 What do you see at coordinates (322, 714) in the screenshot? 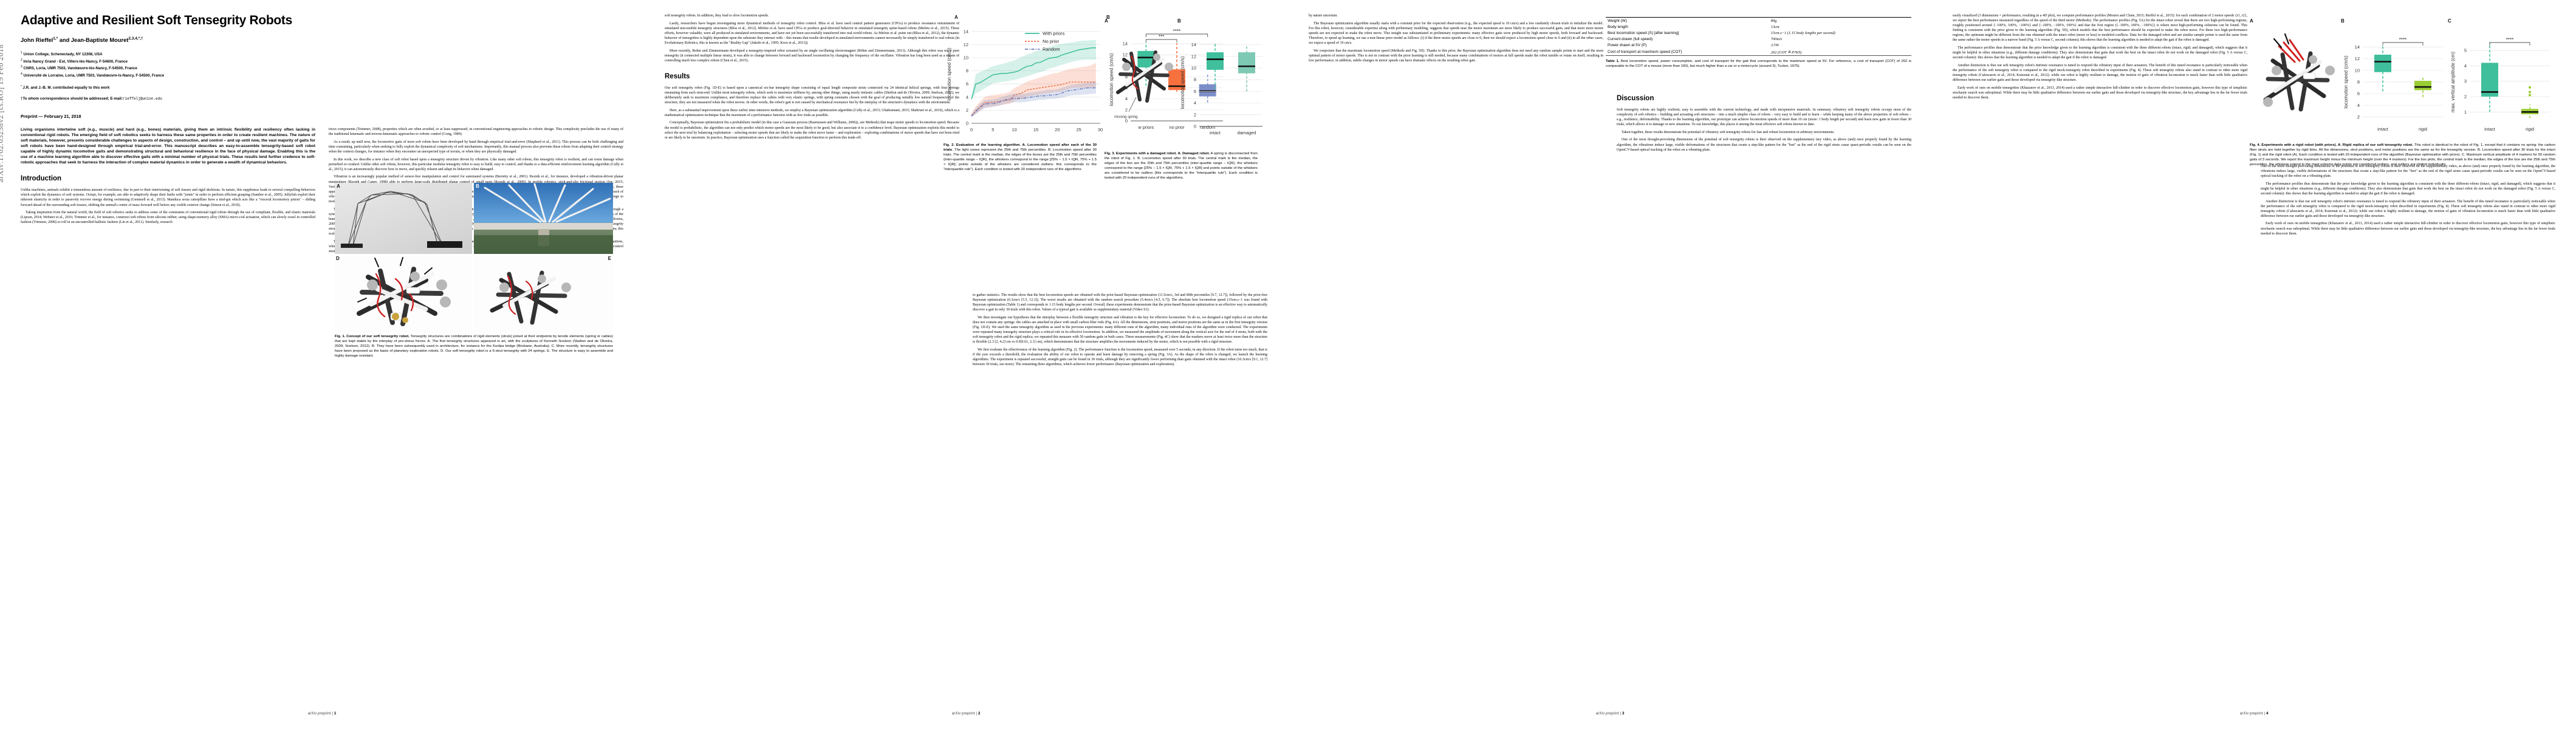
I see `page-footer: arXiv preprint | 1` at bounding box center [322, 714].